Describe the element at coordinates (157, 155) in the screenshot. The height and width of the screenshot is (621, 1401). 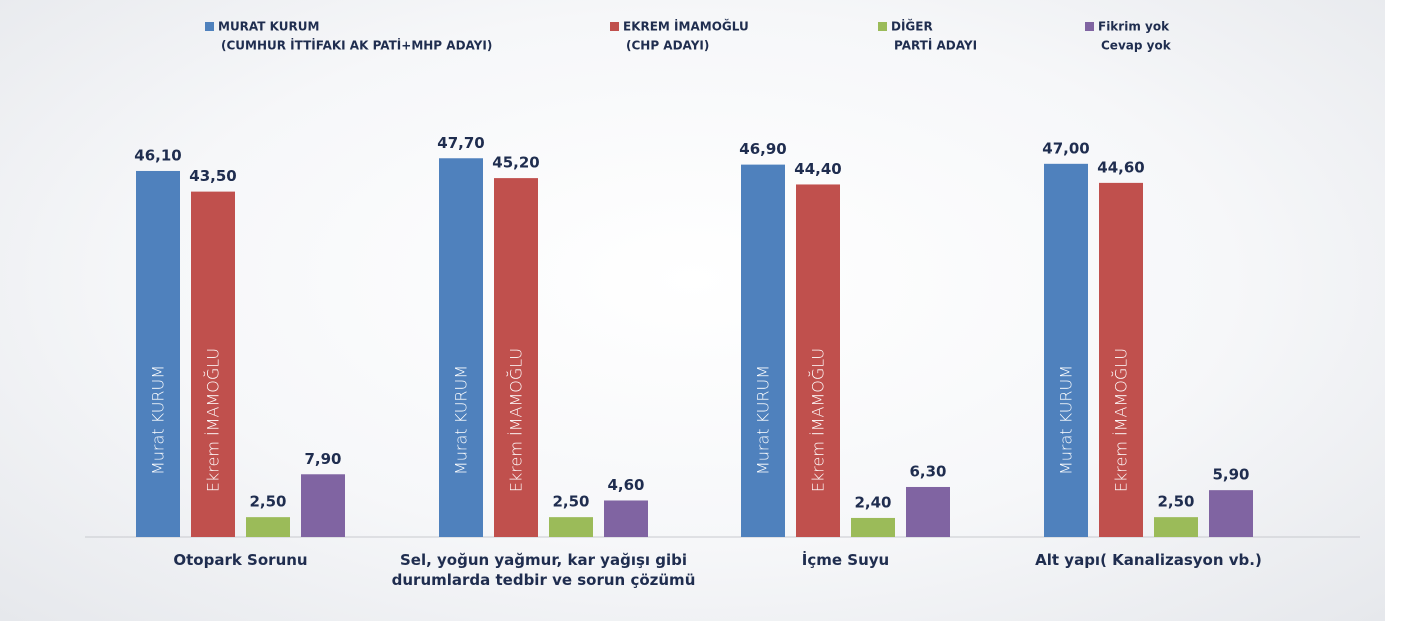
I see `value-label: 46,10` at that location.